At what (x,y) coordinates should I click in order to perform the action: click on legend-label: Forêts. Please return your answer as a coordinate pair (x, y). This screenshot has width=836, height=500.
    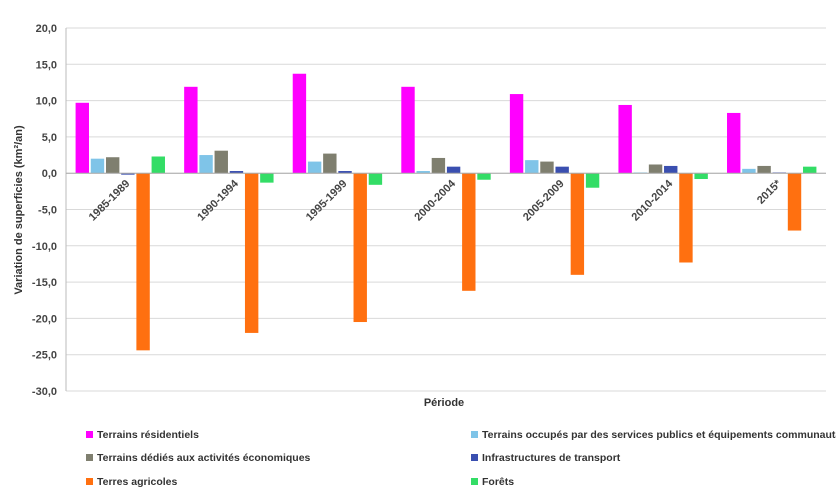
    Looking at the image, I should click on (498, 482).